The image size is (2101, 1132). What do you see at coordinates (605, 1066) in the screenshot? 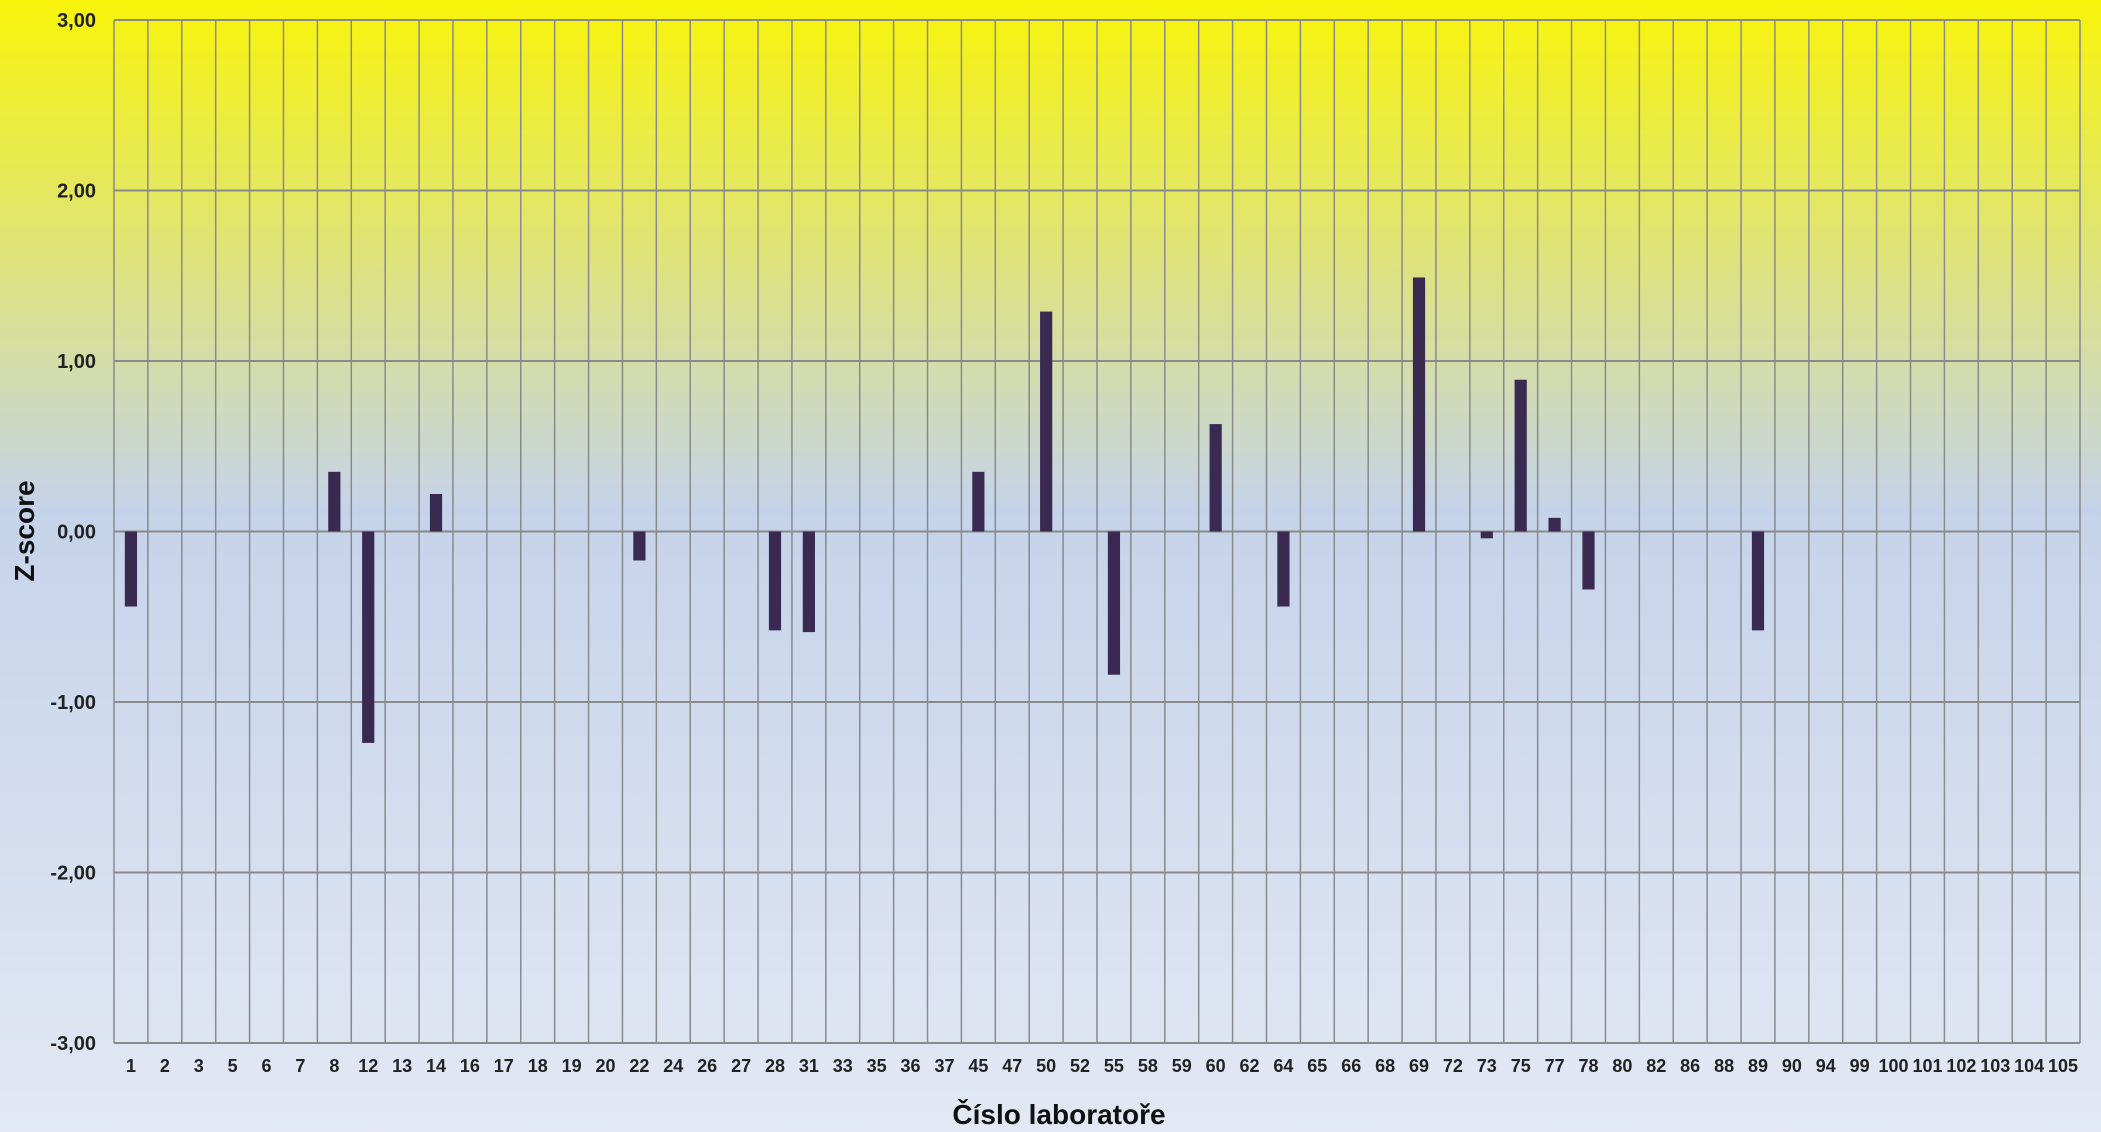
I see `x-tick-label: 20` at bounding box center [605, 1066].